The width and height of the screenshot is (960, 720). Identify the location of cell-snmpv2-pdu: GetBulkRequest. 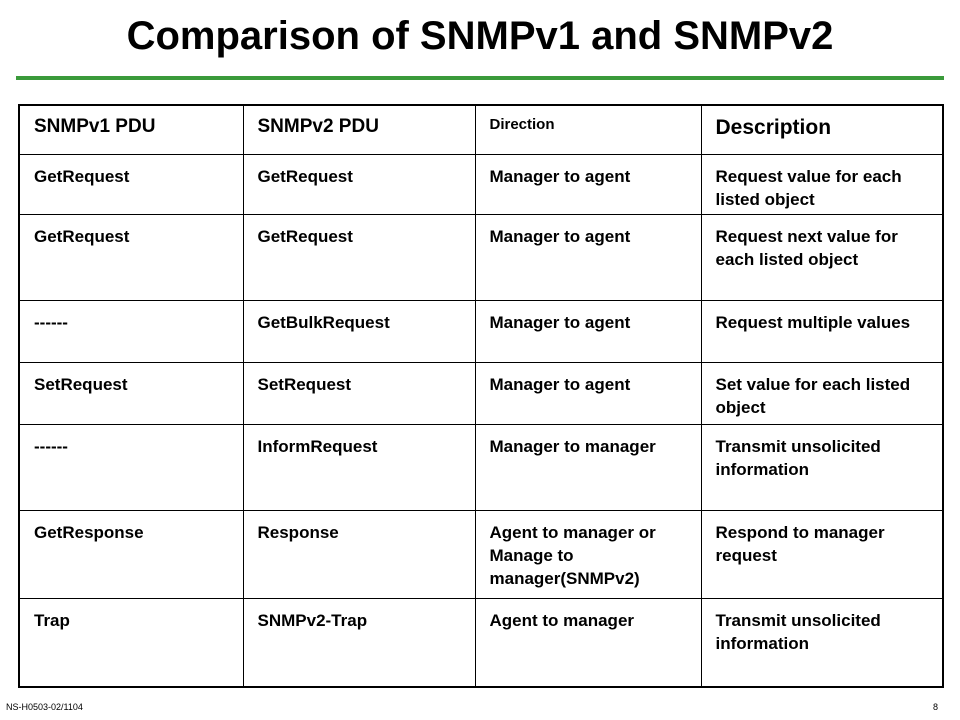
(359, 331).